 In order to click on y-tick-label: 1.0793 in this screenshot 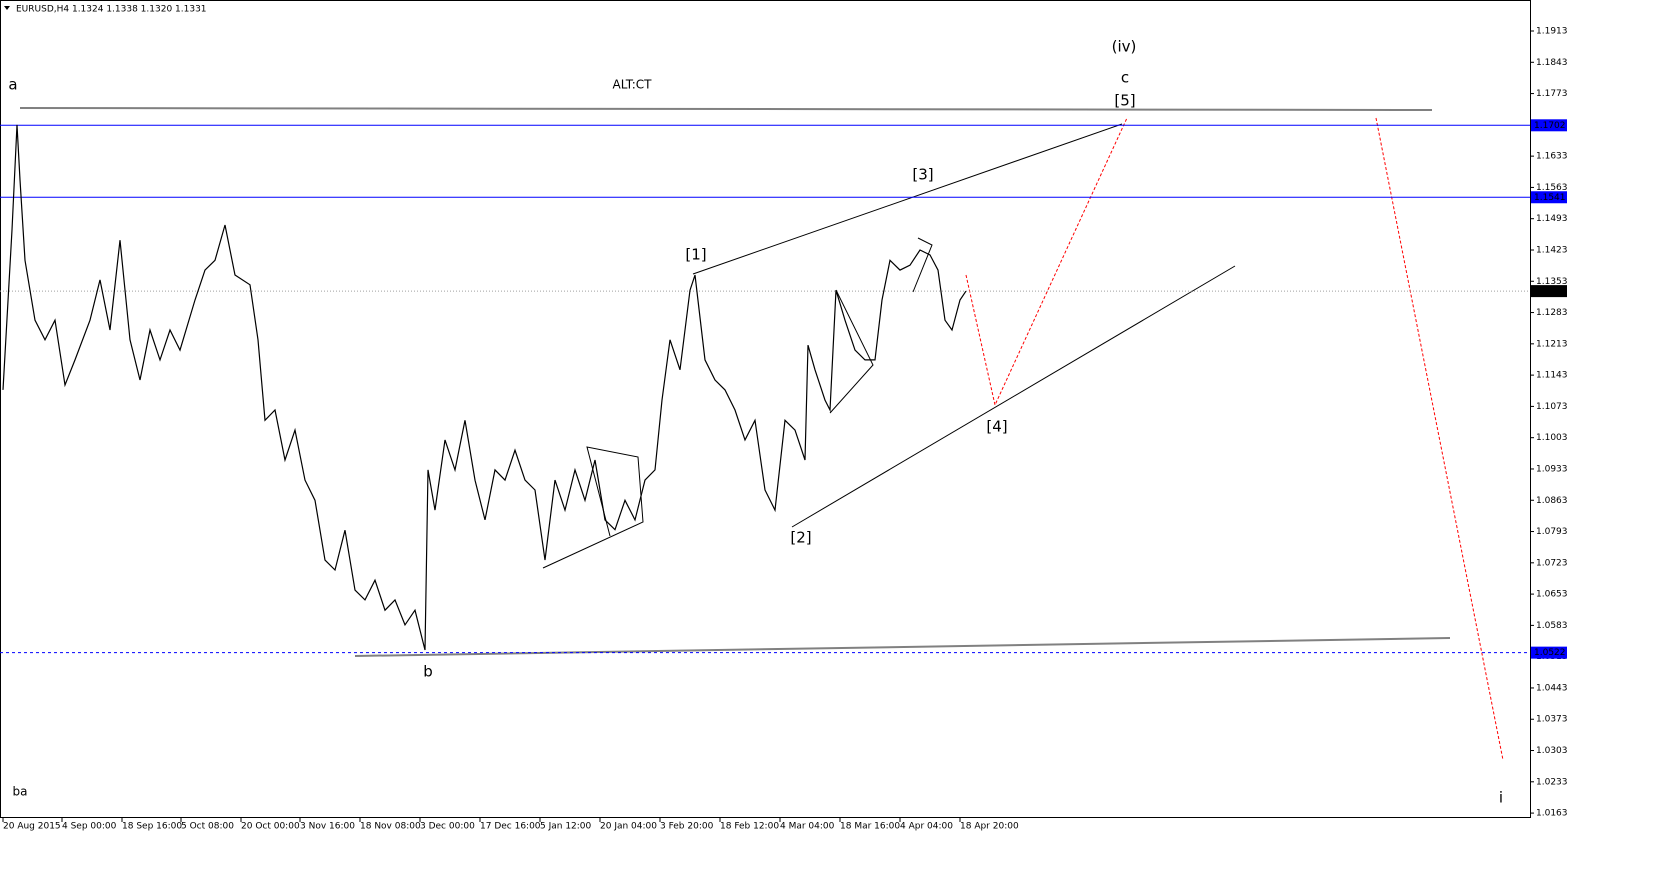, I will do `click(1552, 532)`.